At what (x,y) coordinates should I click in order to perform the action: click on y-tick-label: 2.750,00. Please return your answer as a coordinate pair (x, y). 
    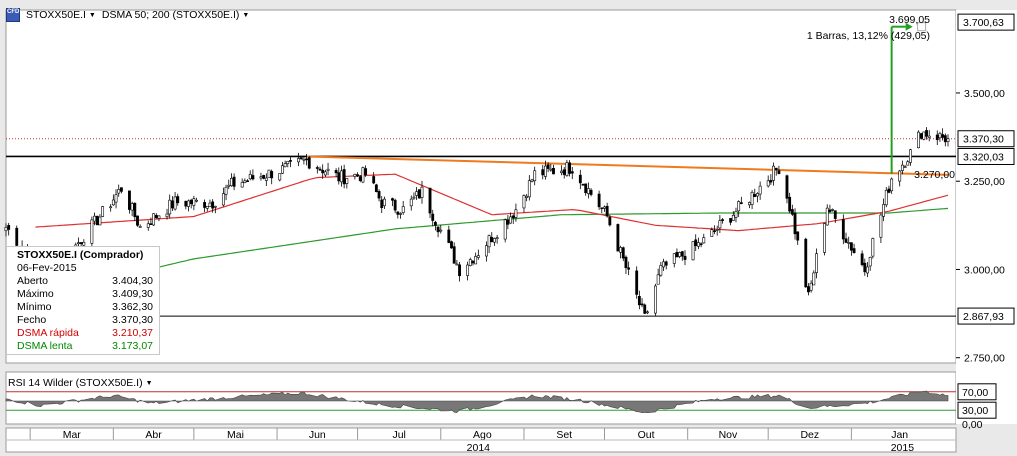
    Looking at the image, I should click on (984, 359).